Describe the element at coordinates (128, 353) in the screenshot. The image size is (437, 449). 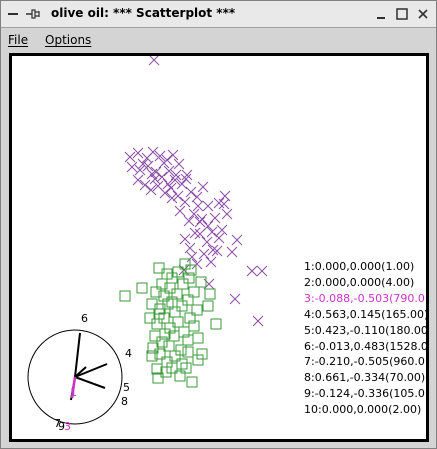
I see `axis-label-4: 4` at that location.